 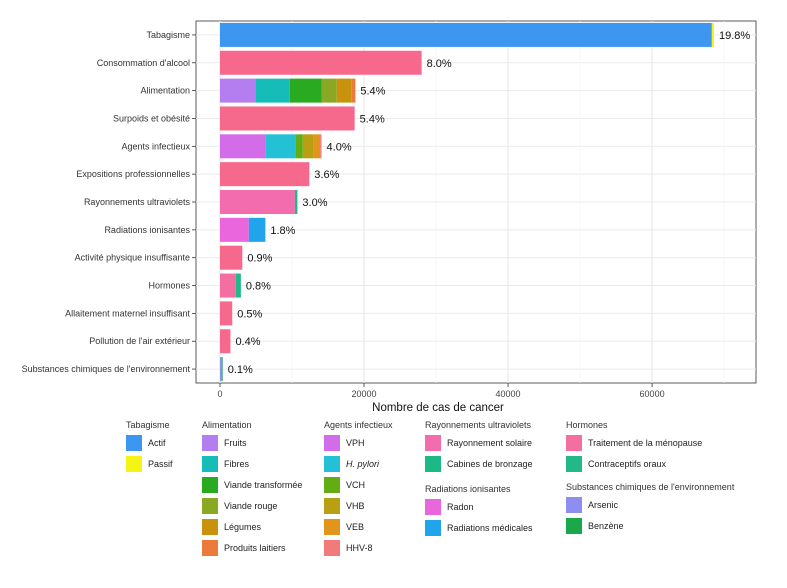 I want to click on legend-label: Fibres, so click(x=237, y=463).